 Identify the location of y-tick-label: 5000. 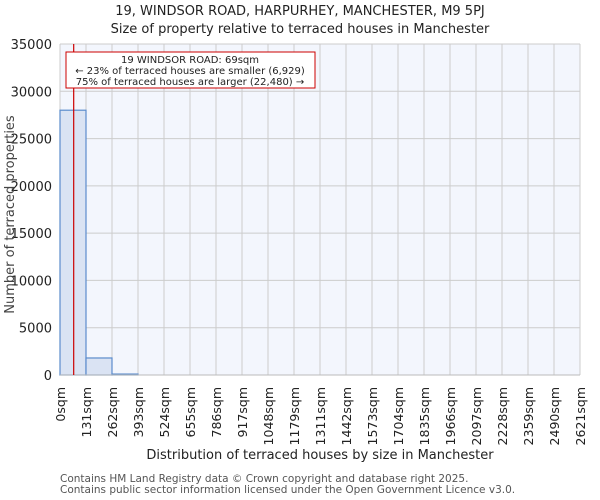
(35, 329).